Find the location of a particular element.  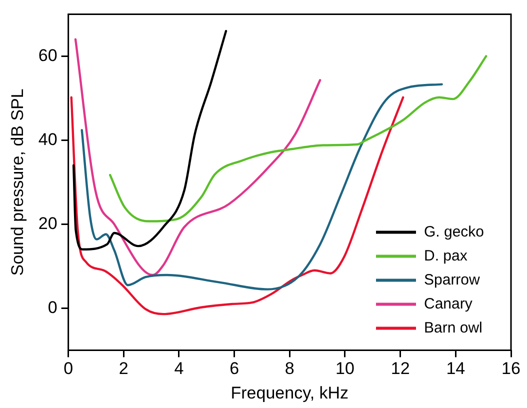

x-tick-label: 8 is located at coordinates (289, 368).